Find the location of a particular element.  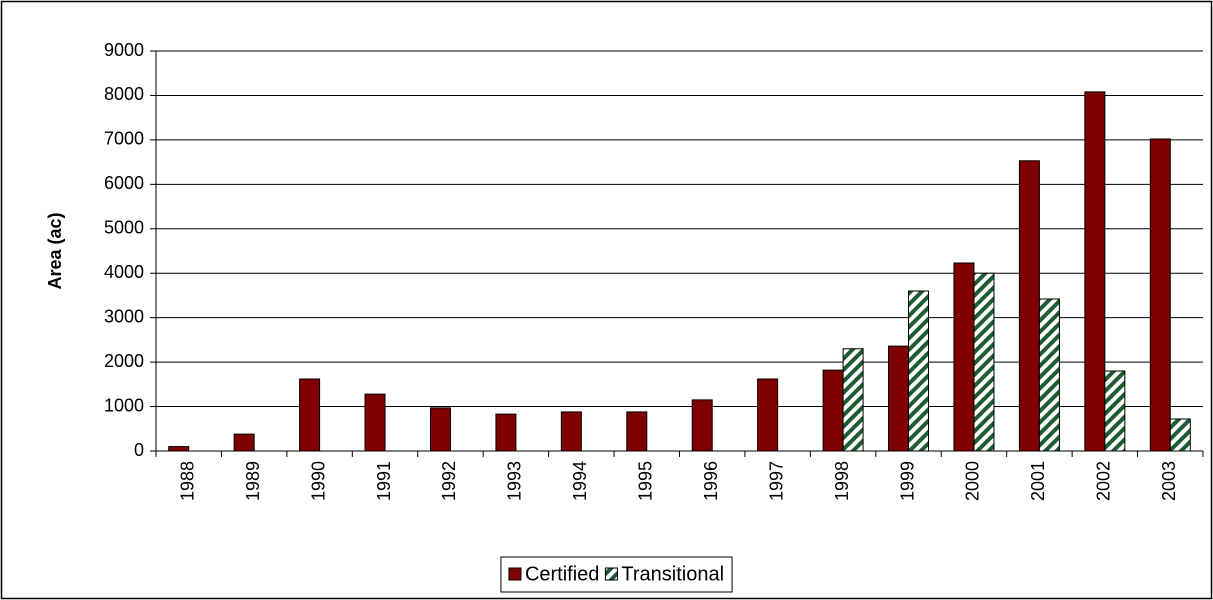

y-tick-label: 5000 is located at coordinates (124, 228).